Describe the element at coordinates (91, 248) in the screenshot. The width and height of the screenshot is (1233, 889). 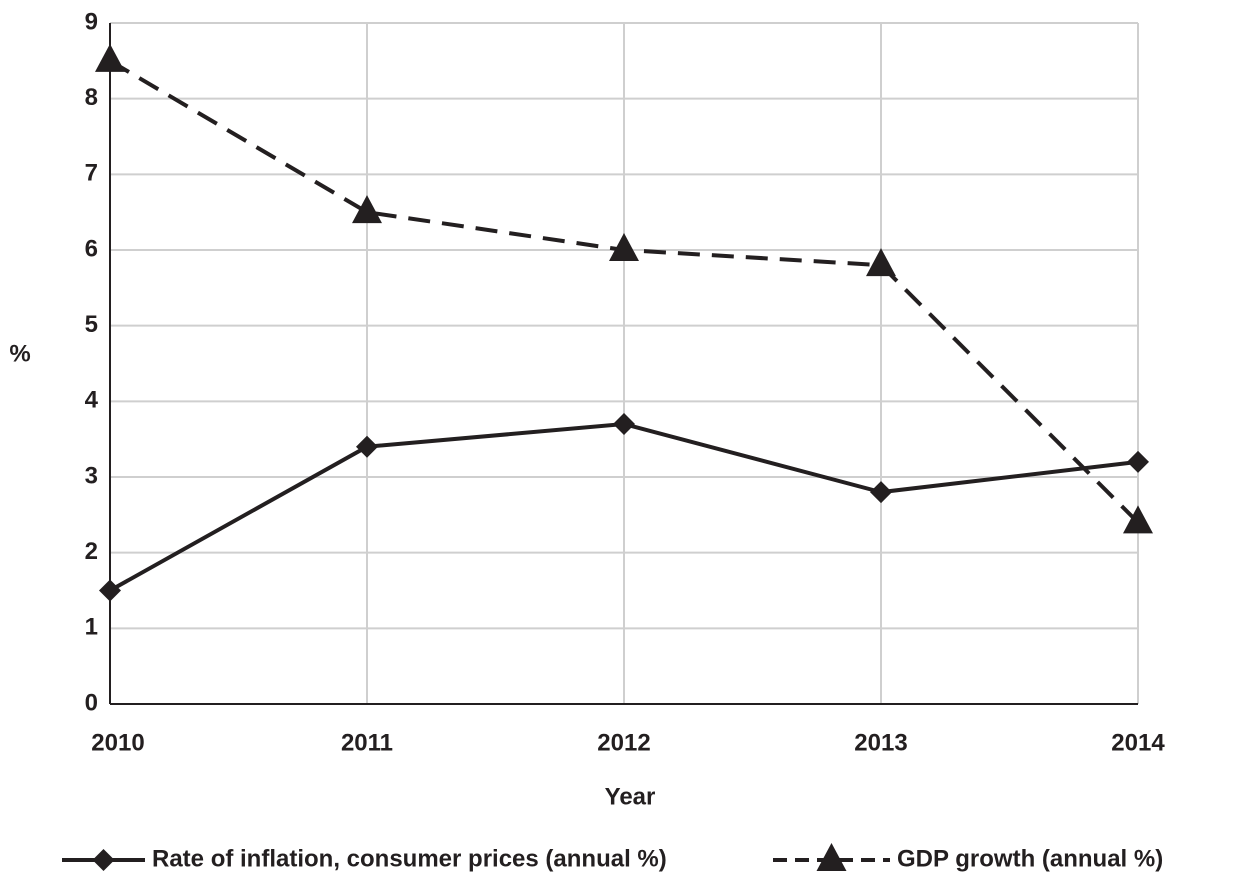
I see `y-tick-label: 6` at that location.